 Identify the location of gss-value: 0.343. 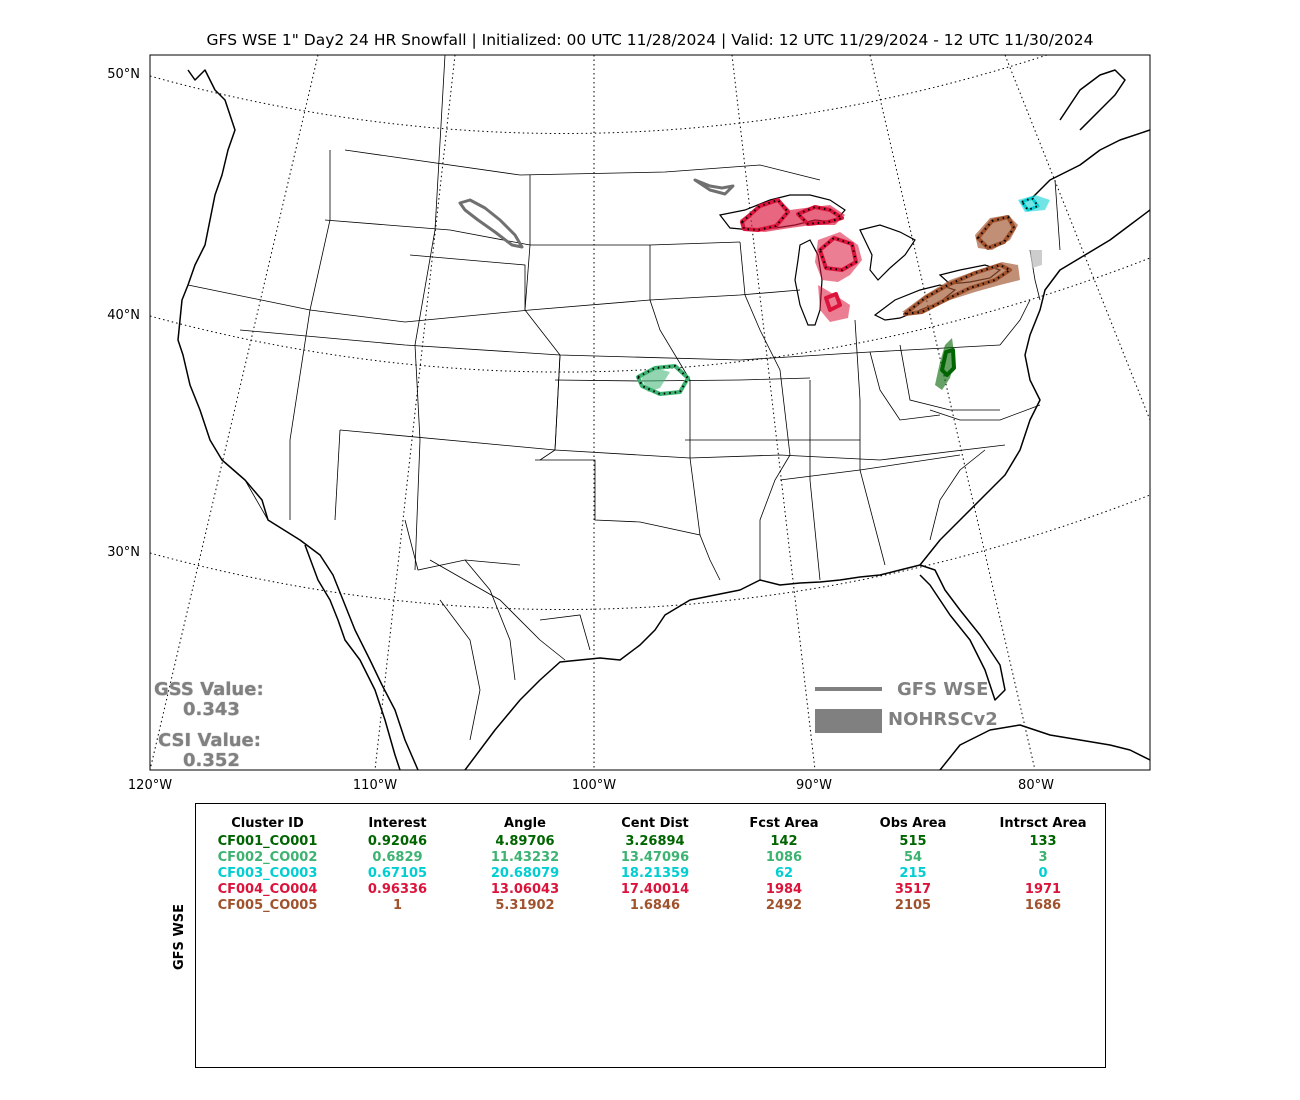
(211, 709).